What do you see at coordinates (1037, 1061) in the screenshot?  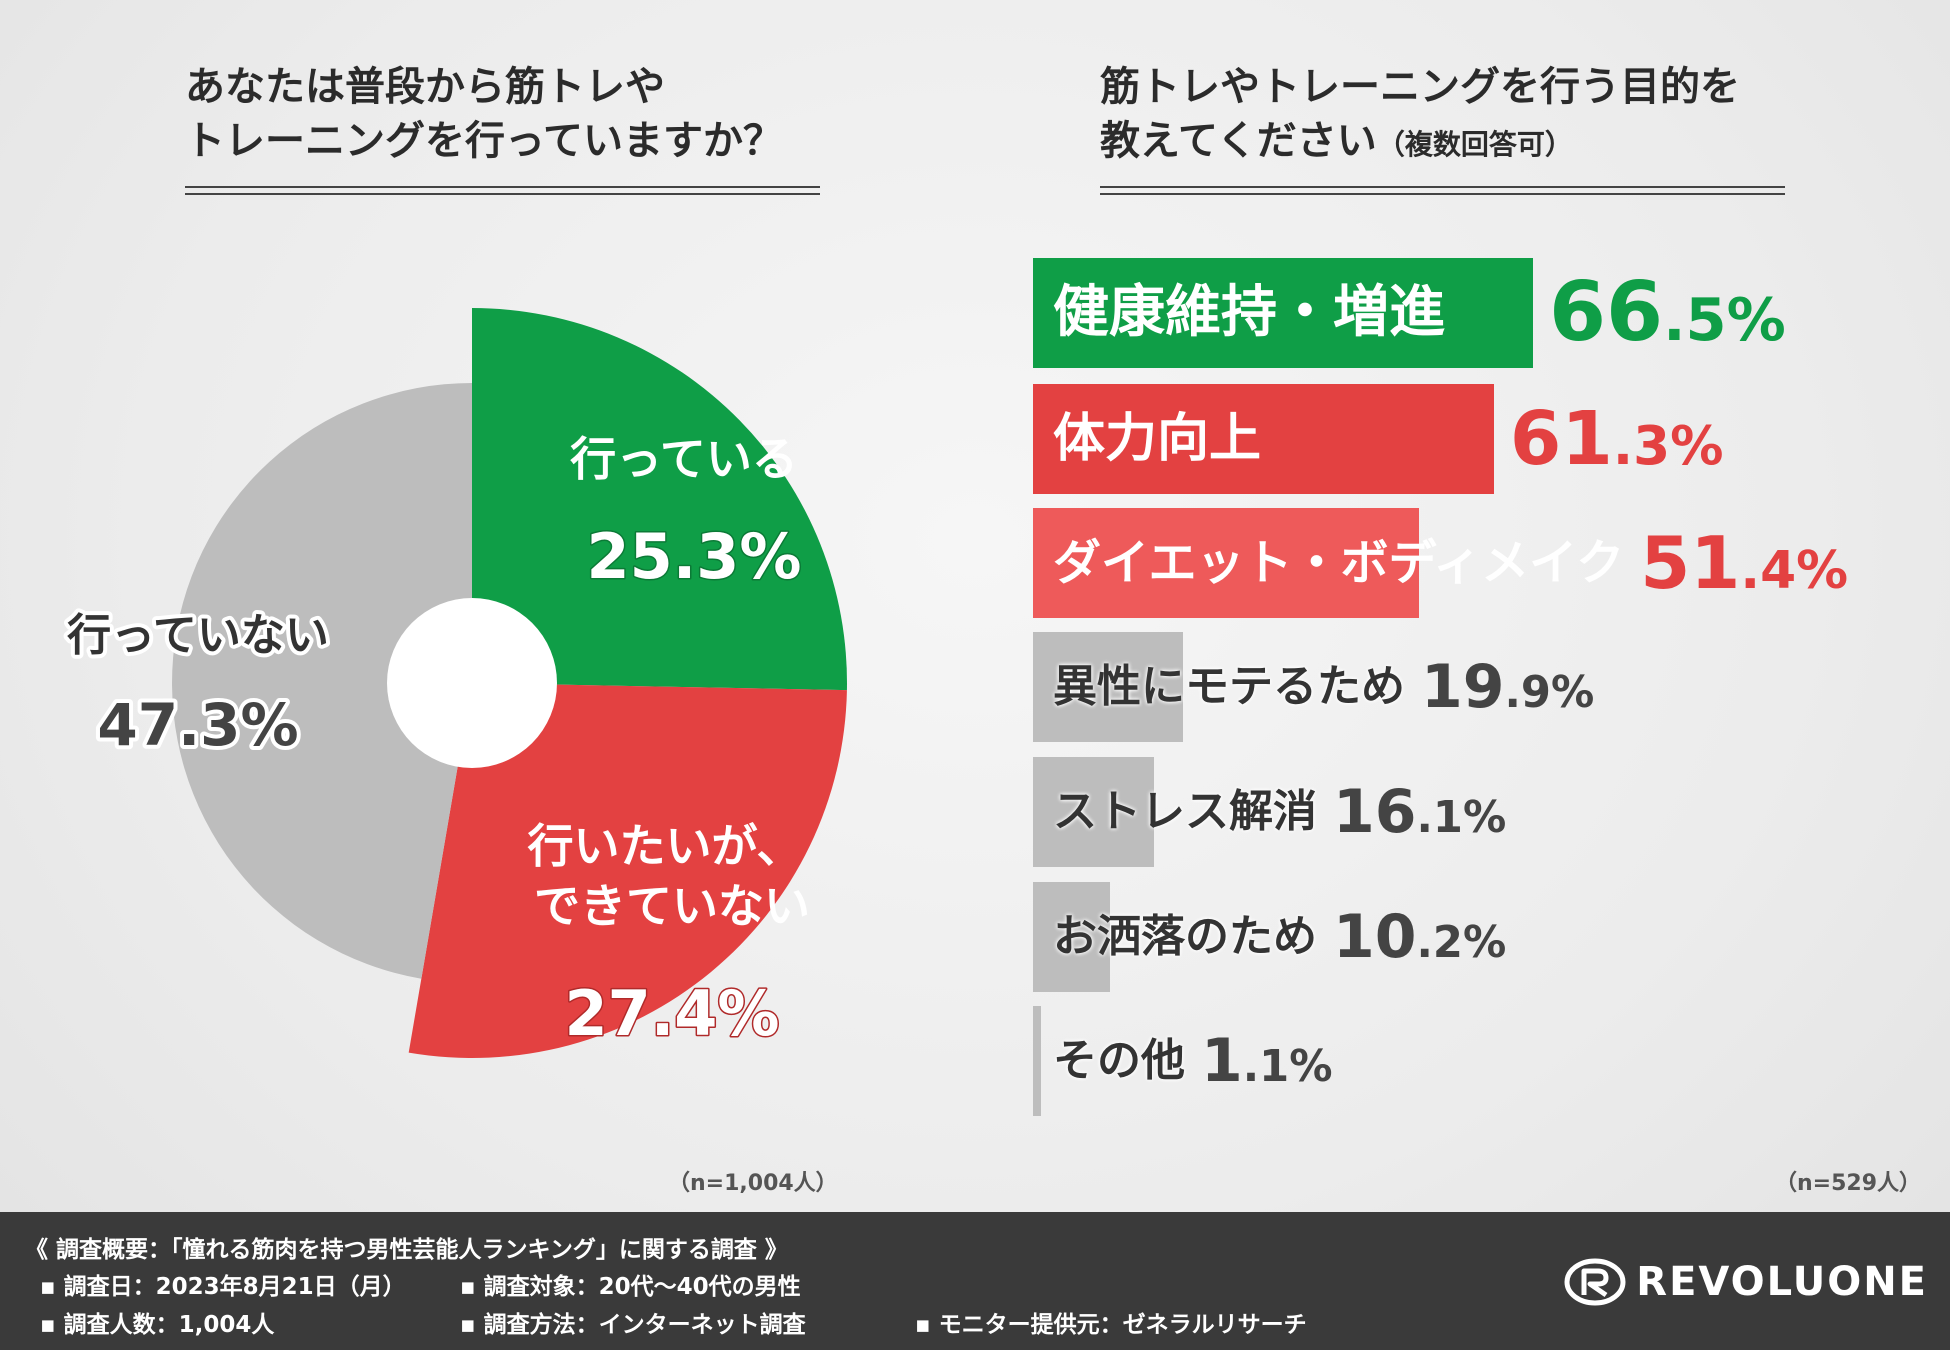 I see `bar-other` at bounding box center [1037, 1061].